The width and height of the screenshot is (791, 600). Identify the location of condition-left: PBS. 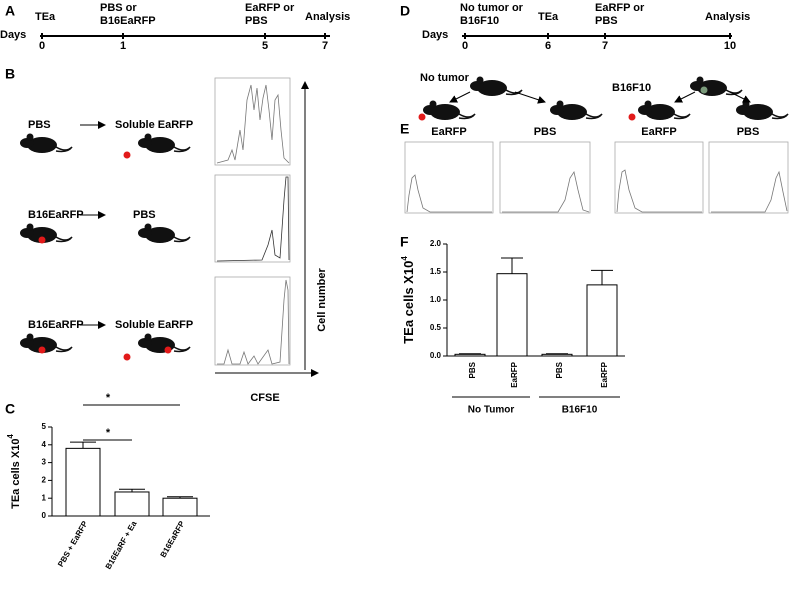
(39, 125).